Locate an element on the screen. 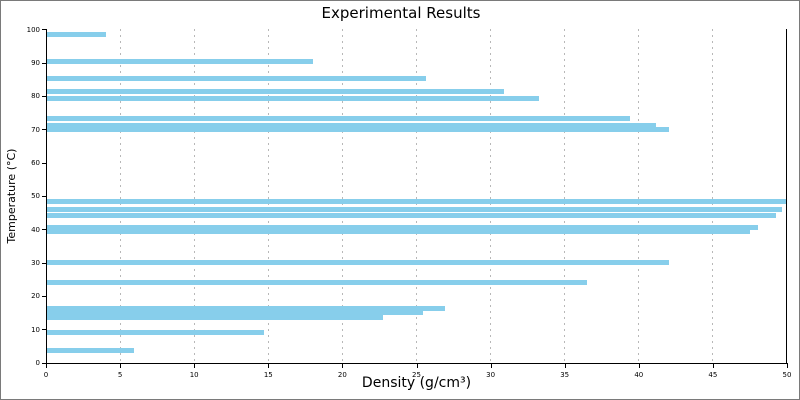  x-tick-label: 40 is located at coordinates (639, 374).